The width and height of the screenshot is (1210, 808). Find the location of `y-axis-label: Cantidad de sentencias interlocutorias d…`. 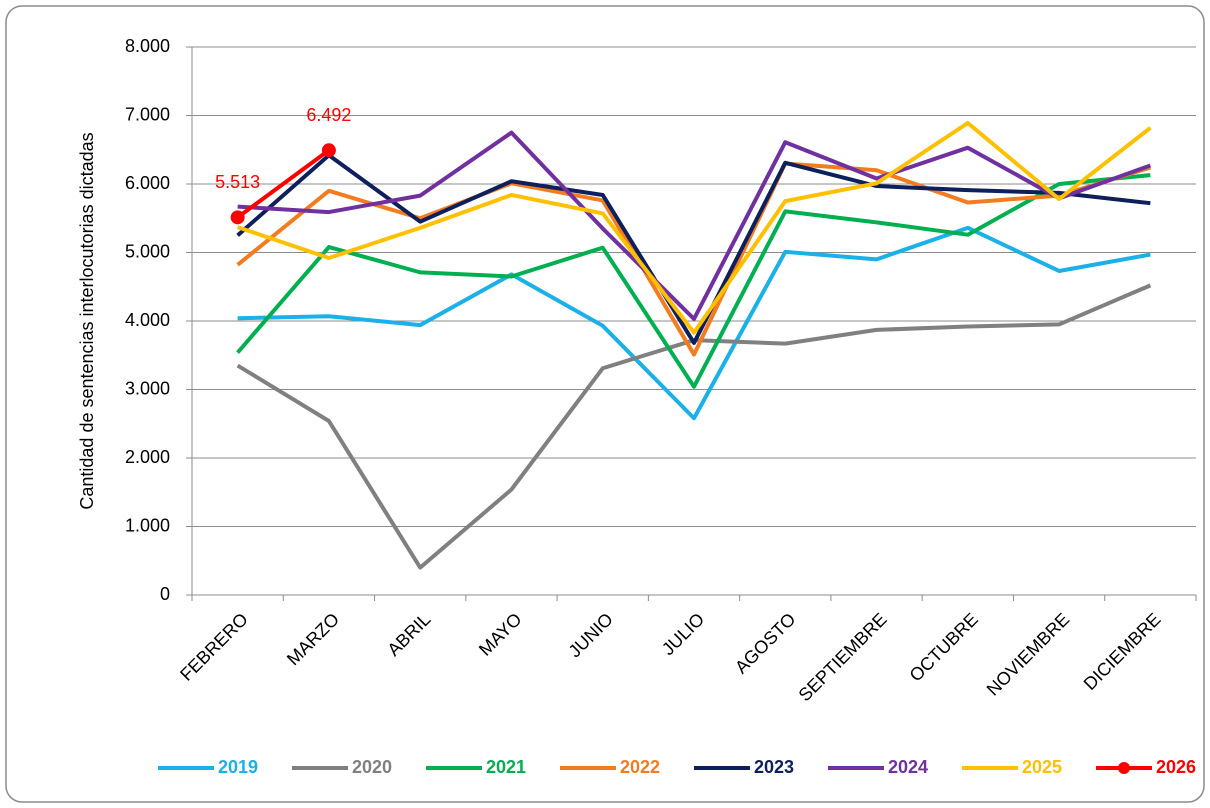

y-axis-label: Cantidad de sentencias interlocutorias d… is located at coordinates (87, 320).